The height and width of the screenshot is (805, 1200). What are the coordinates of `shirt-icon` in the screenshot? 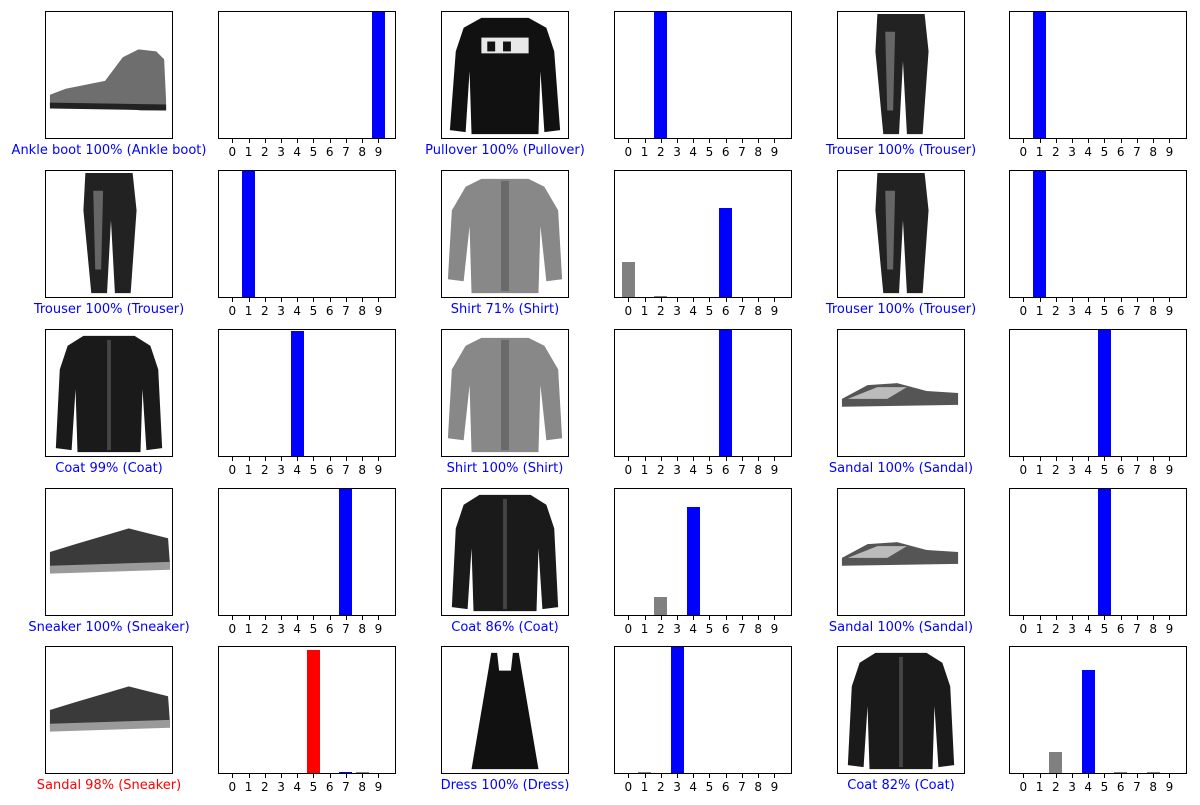 It's located at (505, 236).